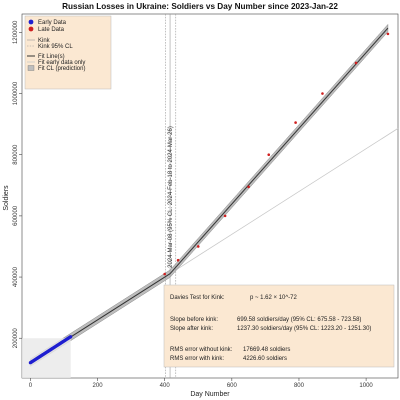 The height and width of the screenshot is (400, 400). I want to click on legend-early-label: Early Data, so click(52, 23).